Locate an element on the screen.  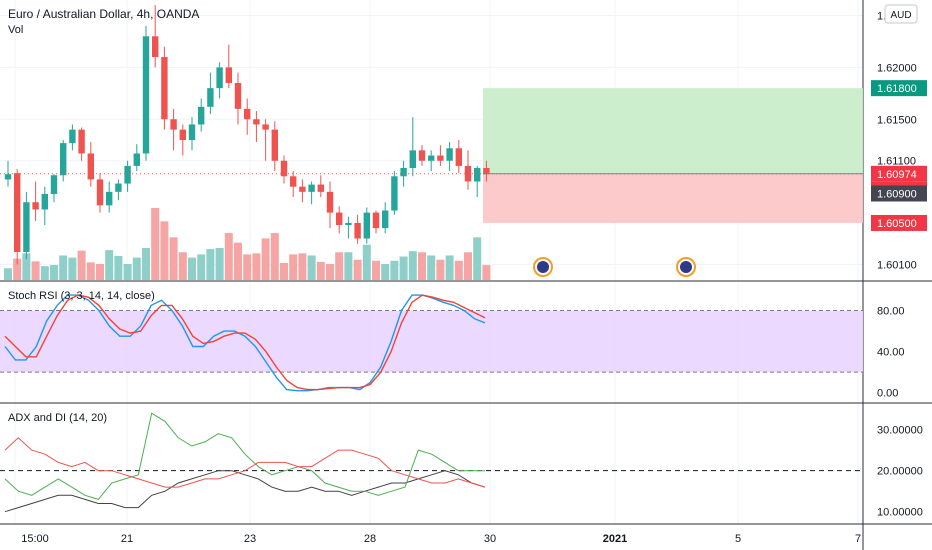
price-label-text: 1.60900 is located at coordinates (897, 194).